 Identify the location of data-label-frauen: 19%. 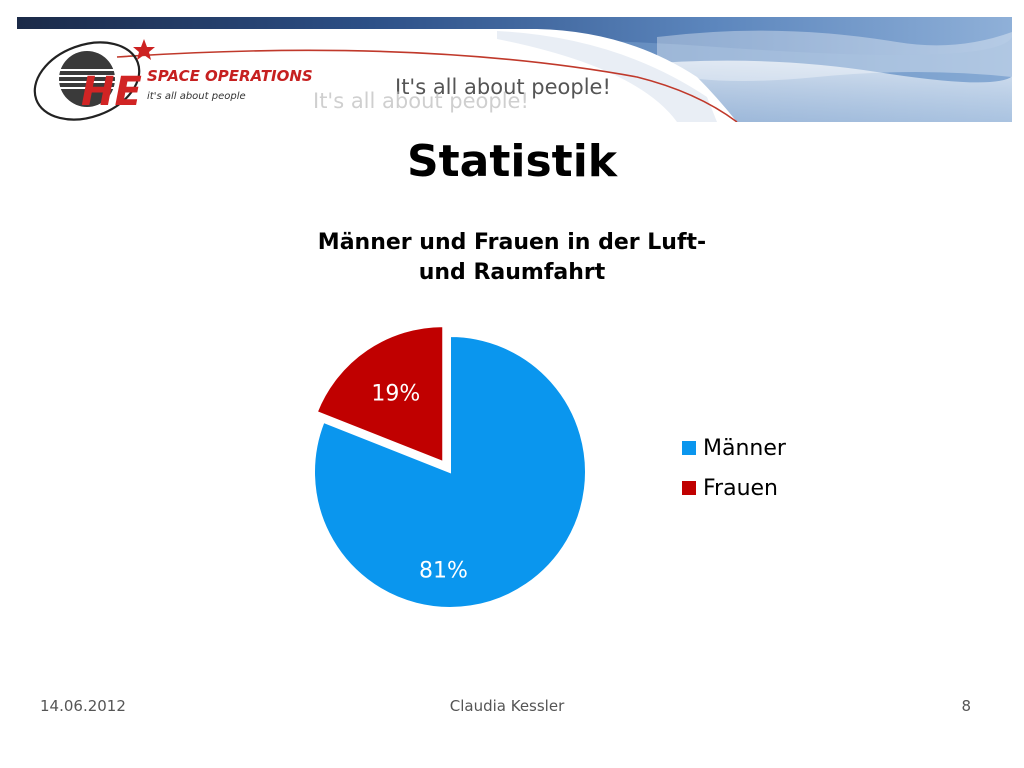
(395, 393).